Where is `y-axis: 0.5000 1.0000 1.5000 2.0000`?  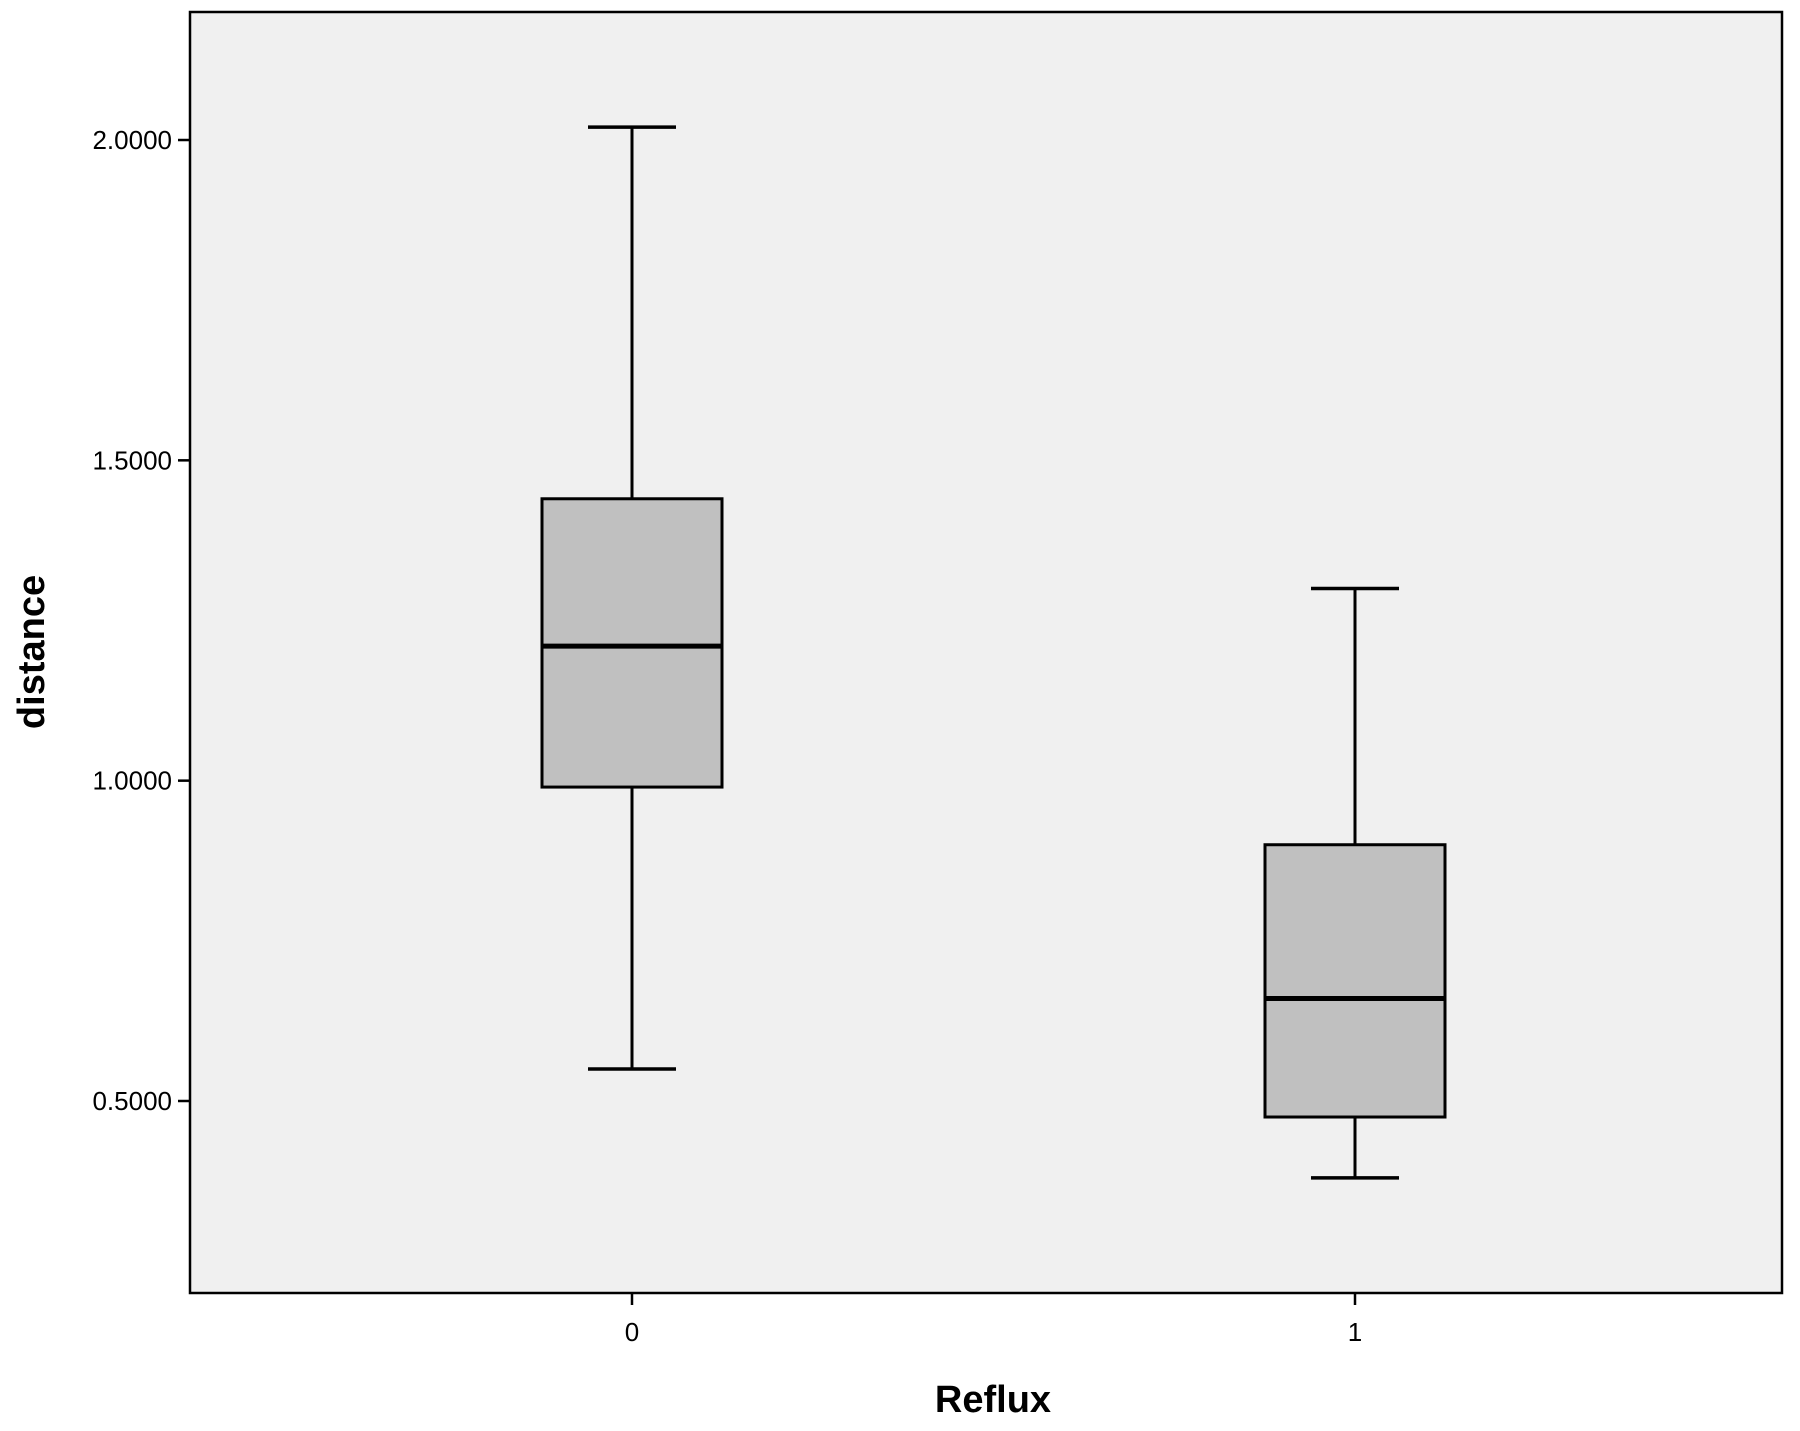 y-axis: 0.5000 1.0000 1.5000 2.0000 is located at coordinates (141, 620).